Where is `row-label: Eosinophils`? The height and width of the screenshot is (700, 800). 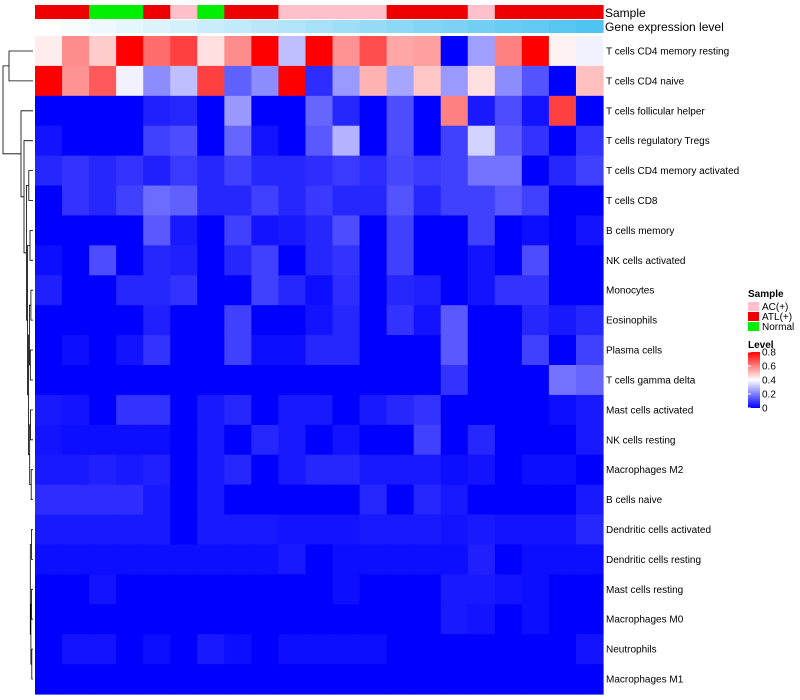 row-label: Eosinophils is located at coordinates (631, 321).